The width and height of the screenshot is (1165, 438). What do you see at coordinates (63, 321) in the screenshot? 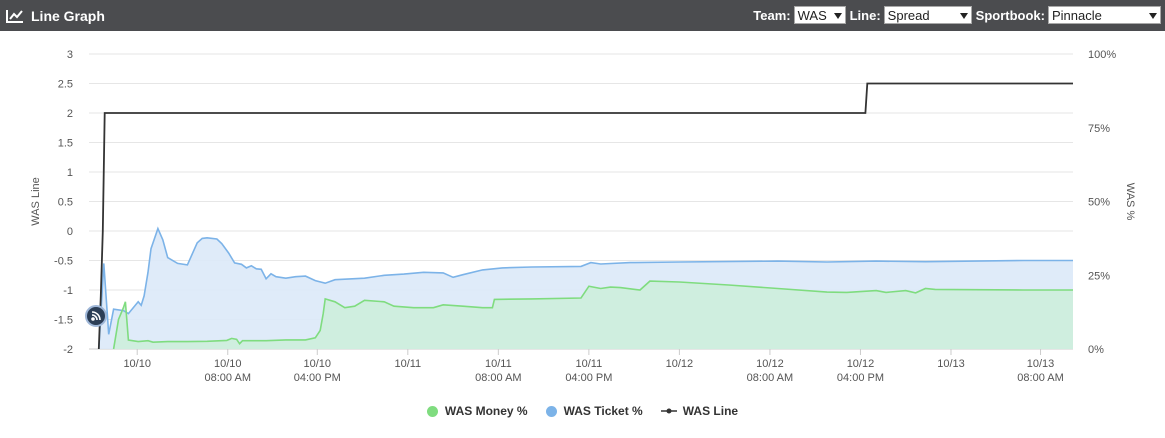
I see `y-left-tick-label: -1.5` at bounding box center [63, 321].